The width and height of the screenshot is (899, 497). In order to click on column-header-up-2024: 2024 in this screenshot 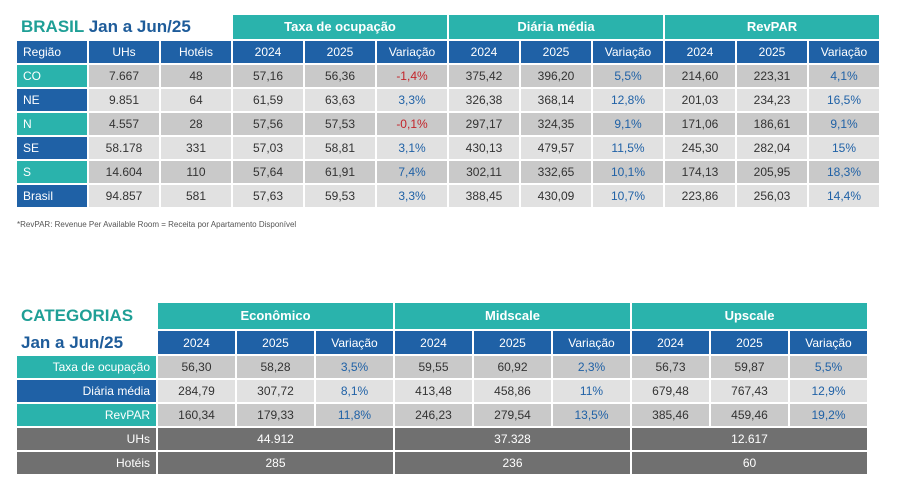, I will do `click(670, 342)`.